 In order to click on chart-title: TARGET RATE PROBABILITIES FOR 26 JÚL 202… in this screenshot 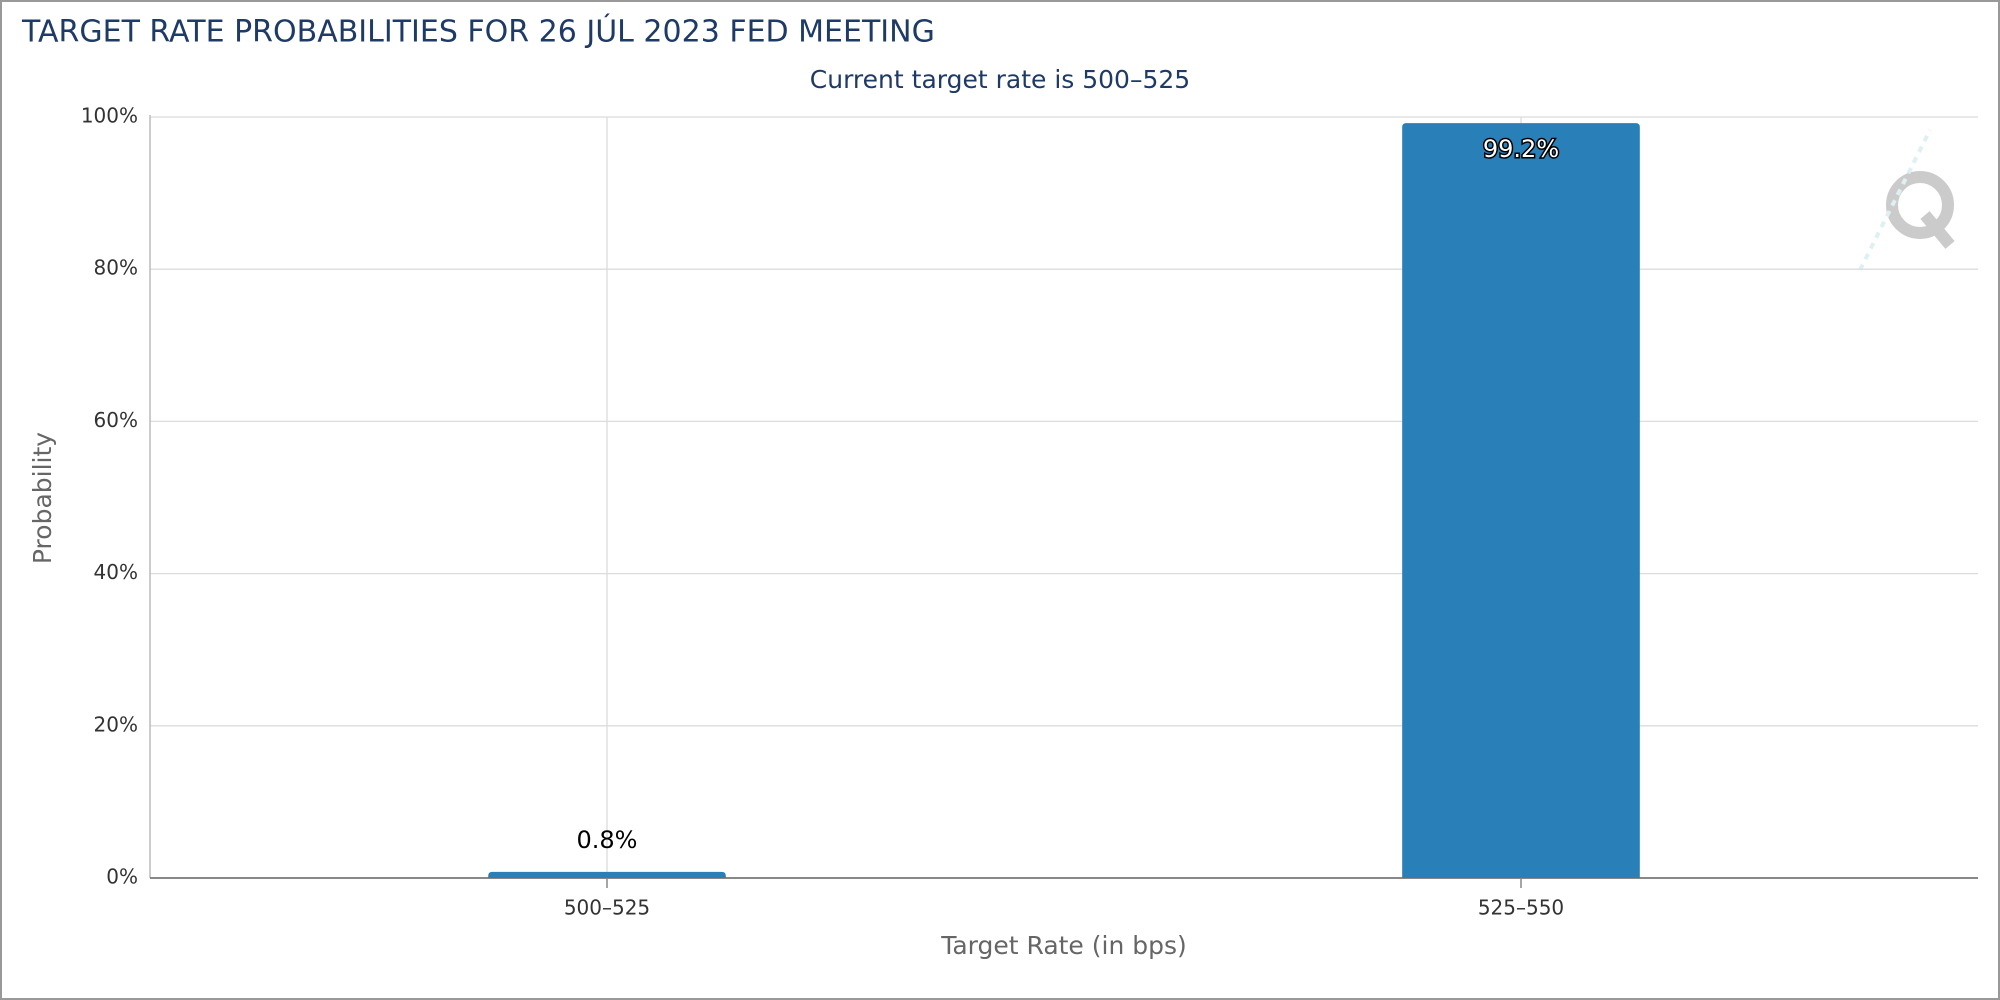, I will do `click(478, 31)`.